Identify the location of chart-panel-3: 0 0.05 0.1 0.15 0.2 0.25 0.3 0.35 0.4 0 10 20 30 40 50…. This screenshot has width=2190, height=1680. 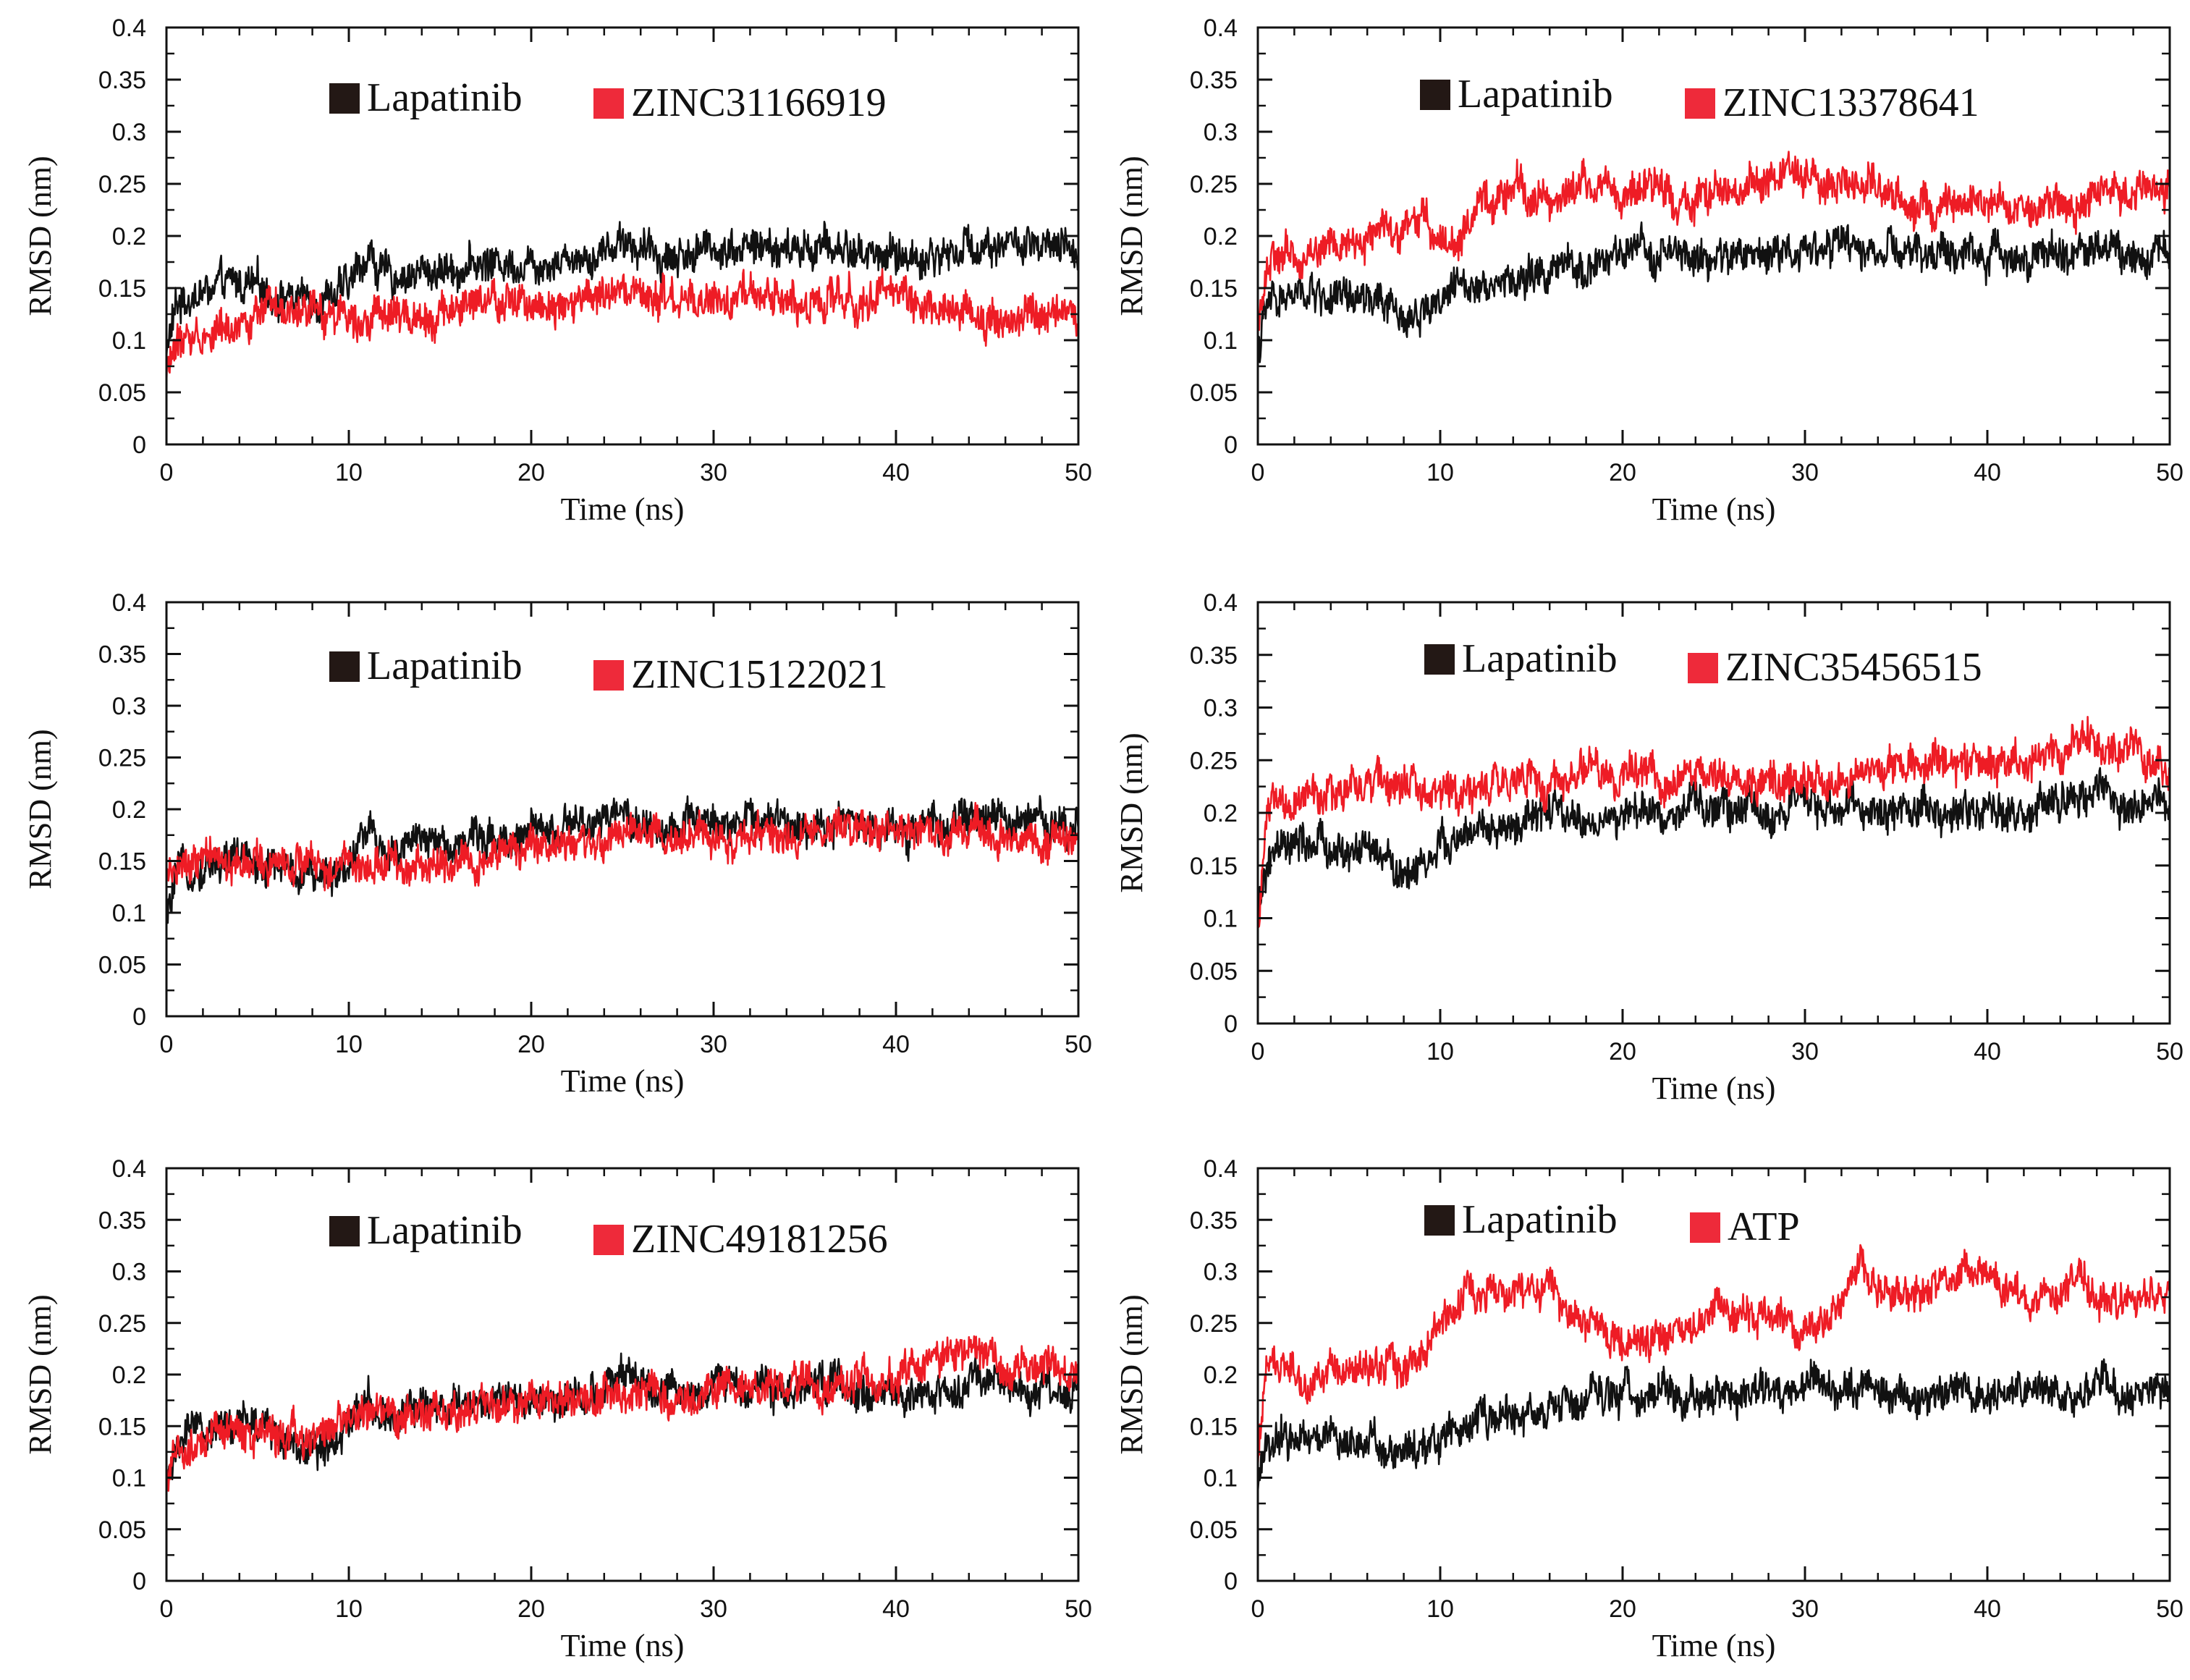
(557, 844).